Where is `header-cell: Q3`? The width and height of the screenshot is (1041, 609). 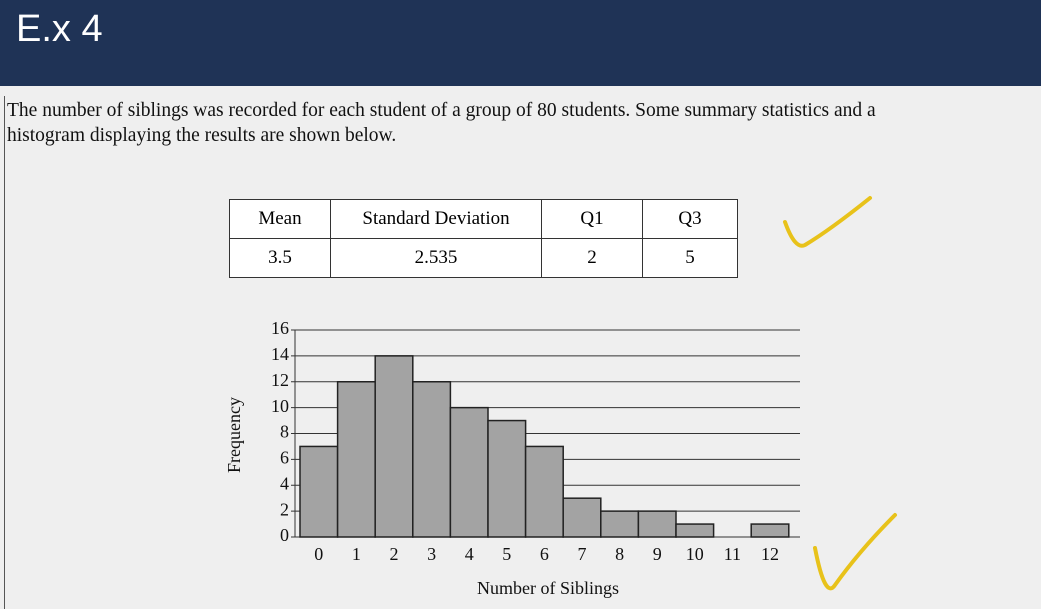 header-cell: Q3 is located at coordinates (690, 219).